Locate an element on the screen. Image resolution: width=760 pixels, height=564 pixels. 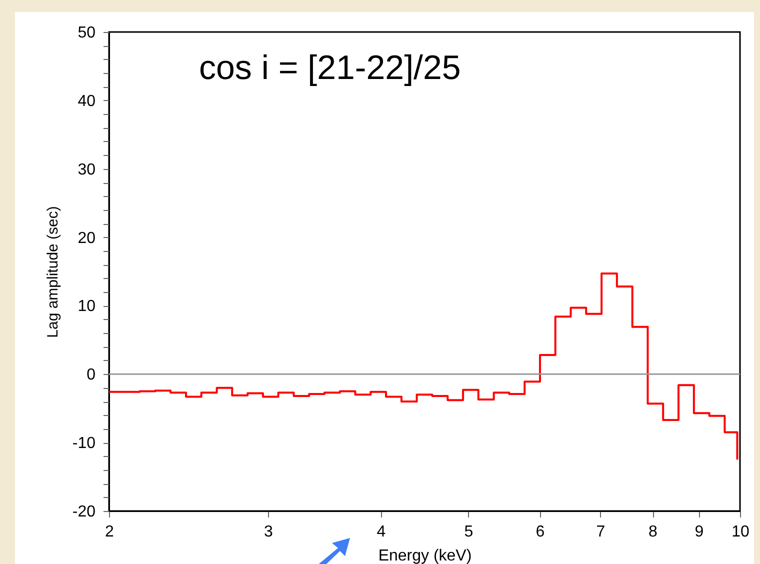
y-tick-label: 20 is located at coordinates (87, 238).